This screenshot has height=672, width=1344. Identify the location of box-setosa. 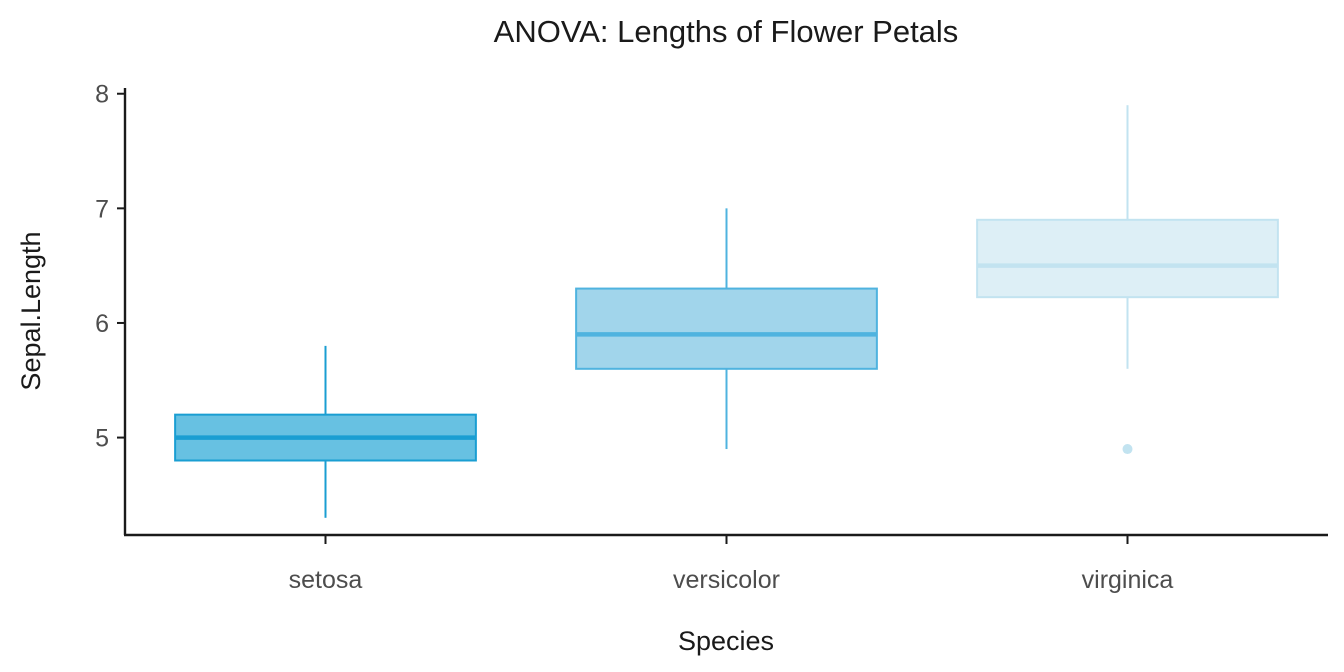
(325, 431).